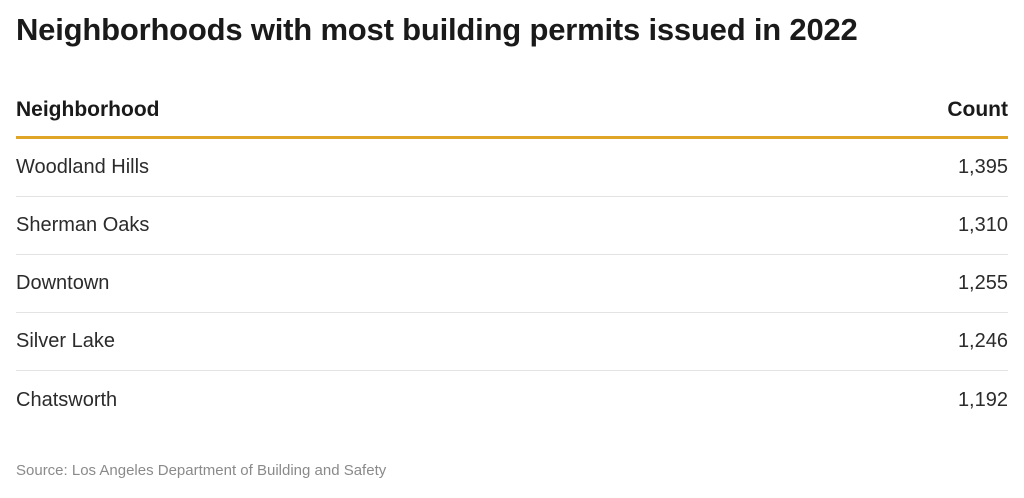  What do you see at coordinates (982, 225) in the screenshot?
I see `count-cell: 1,310` at bounding box center [982, 225].